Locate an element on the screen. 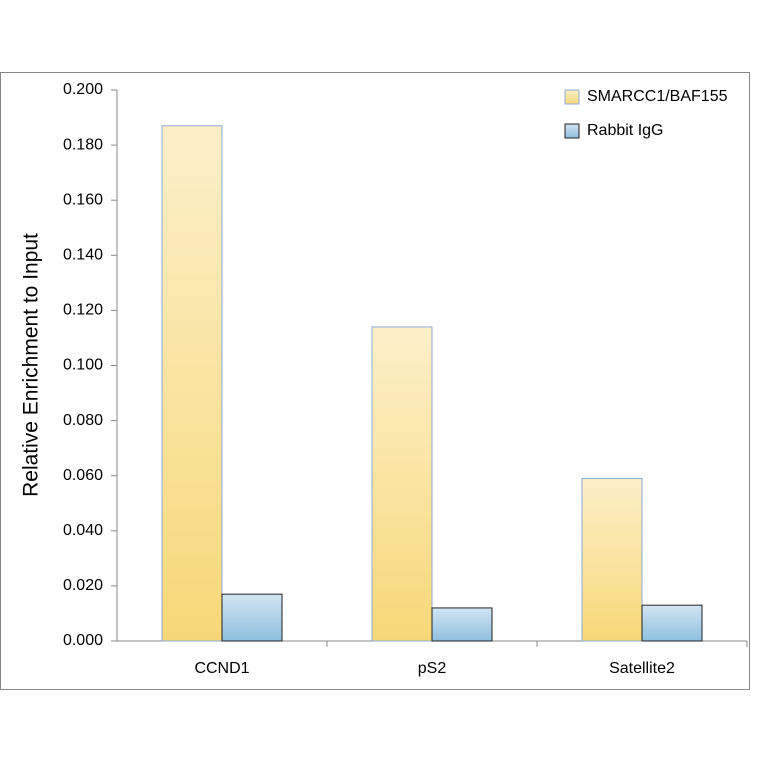 This screenshot has height=764, width=764. y-tick-label: 0.160 is located at coordinates (83, 199).